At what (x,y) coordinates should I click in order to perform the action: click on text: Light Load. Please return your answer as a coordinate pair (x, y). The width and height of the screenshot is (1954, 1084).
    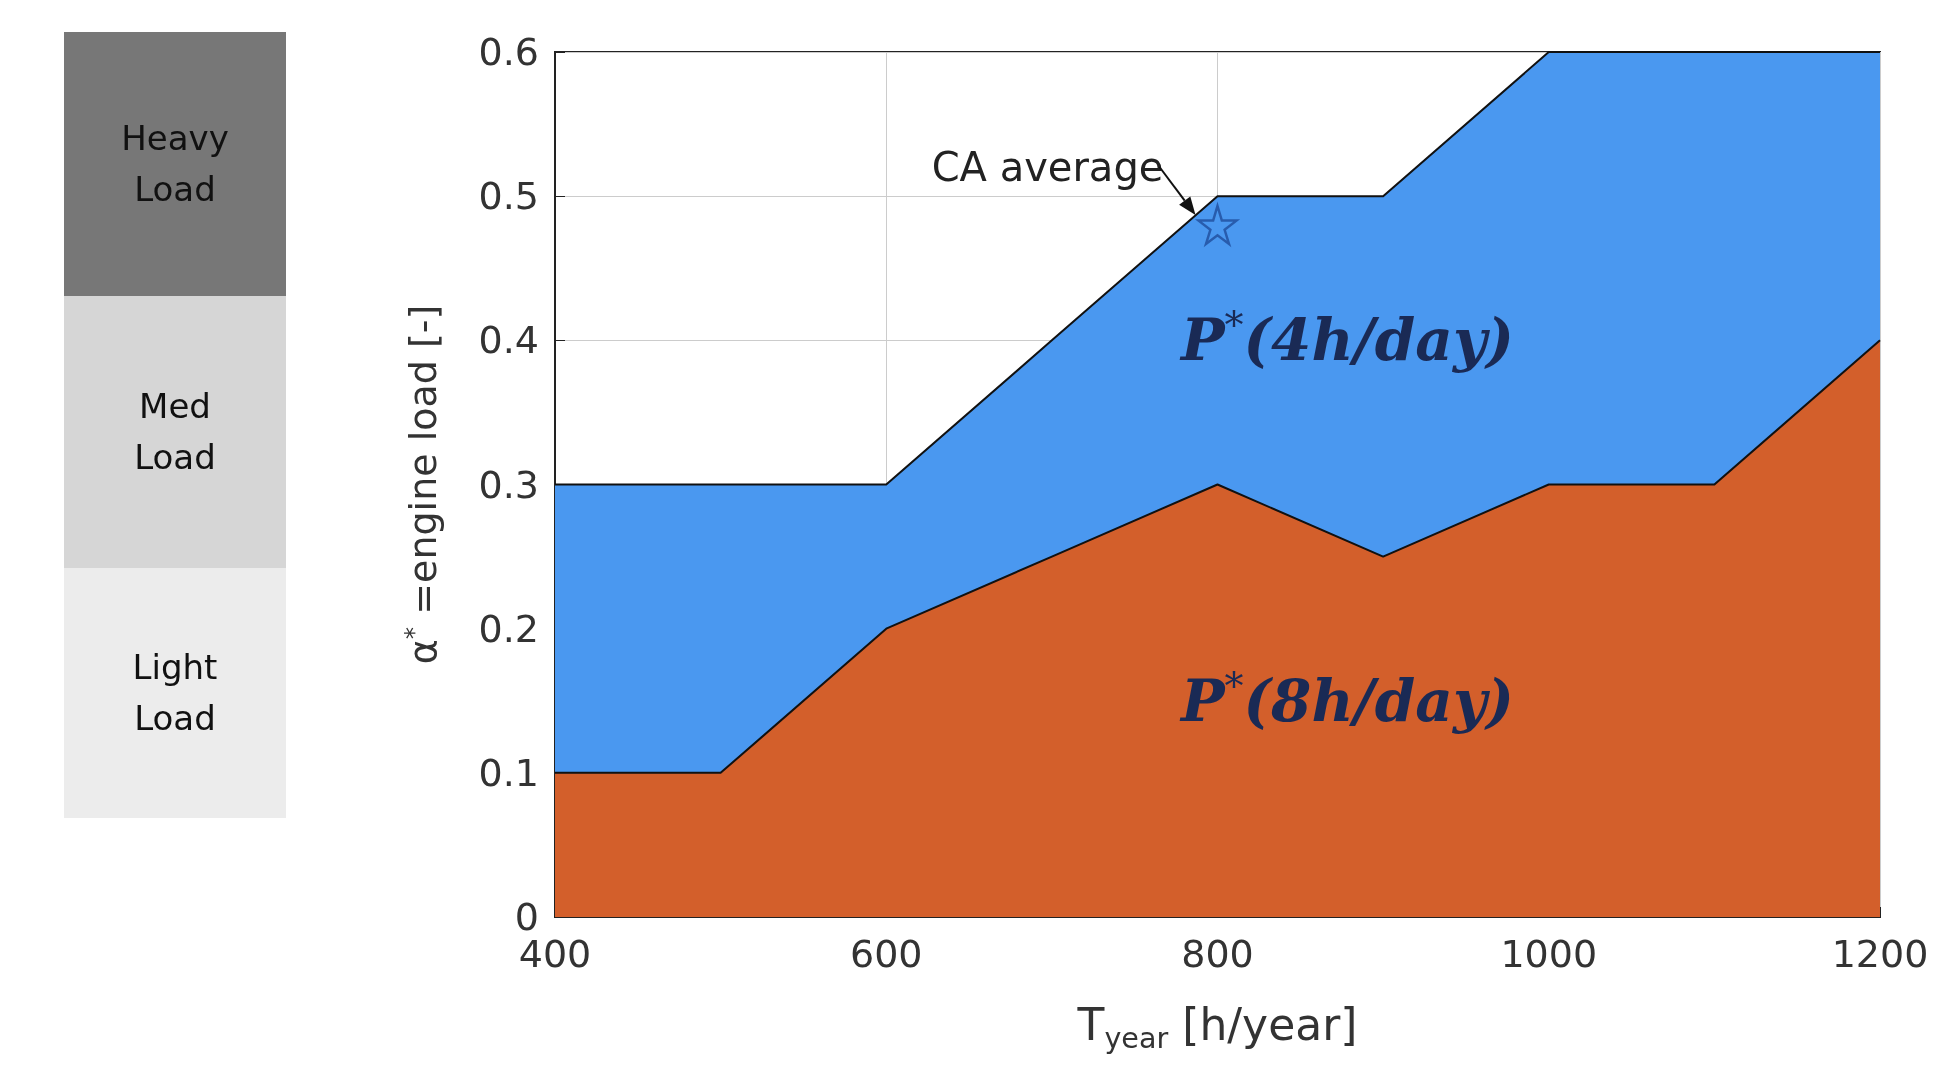
    Looking at the image, I should click on (175, 693).